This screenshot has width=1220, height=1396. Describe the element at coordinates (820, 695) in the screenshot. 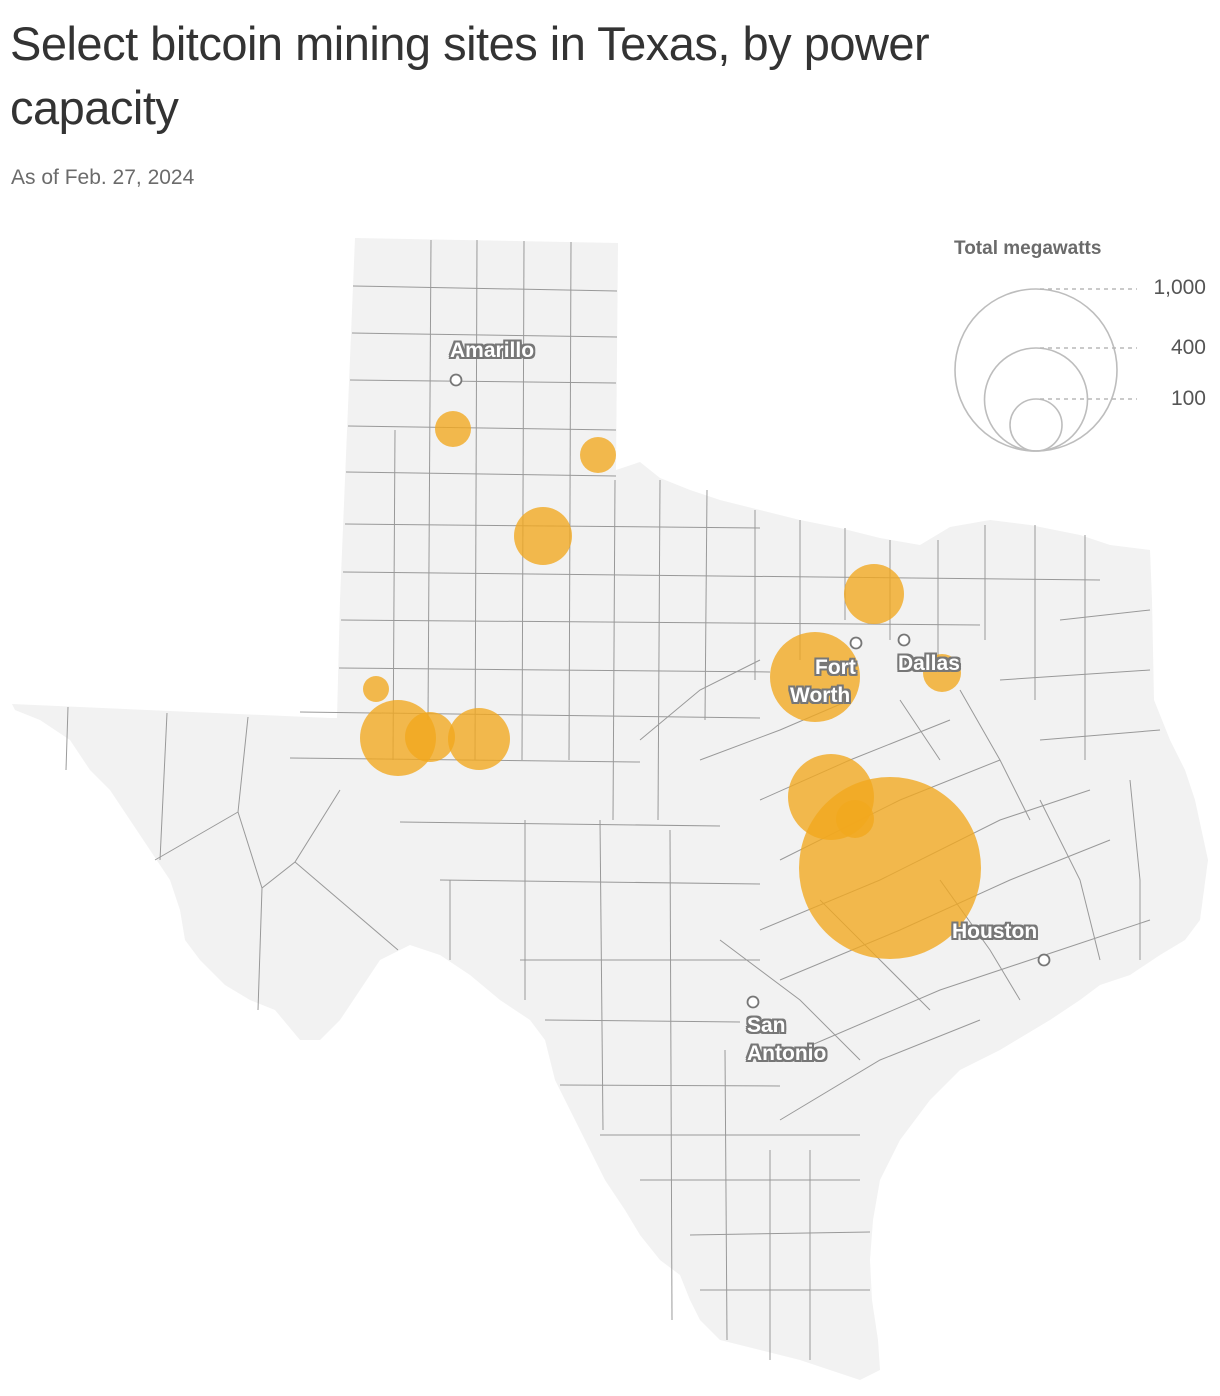

I see `city-label-fort-worth-2: Worth` at that location.